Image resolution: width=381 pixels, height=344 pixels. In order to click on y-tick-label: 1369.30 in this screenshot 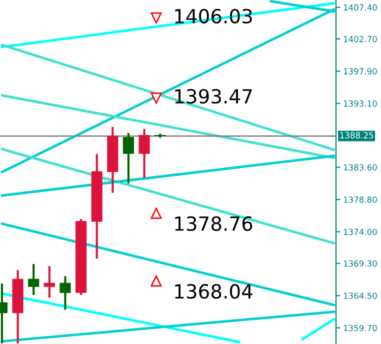, I will do `click(360, 263)`.